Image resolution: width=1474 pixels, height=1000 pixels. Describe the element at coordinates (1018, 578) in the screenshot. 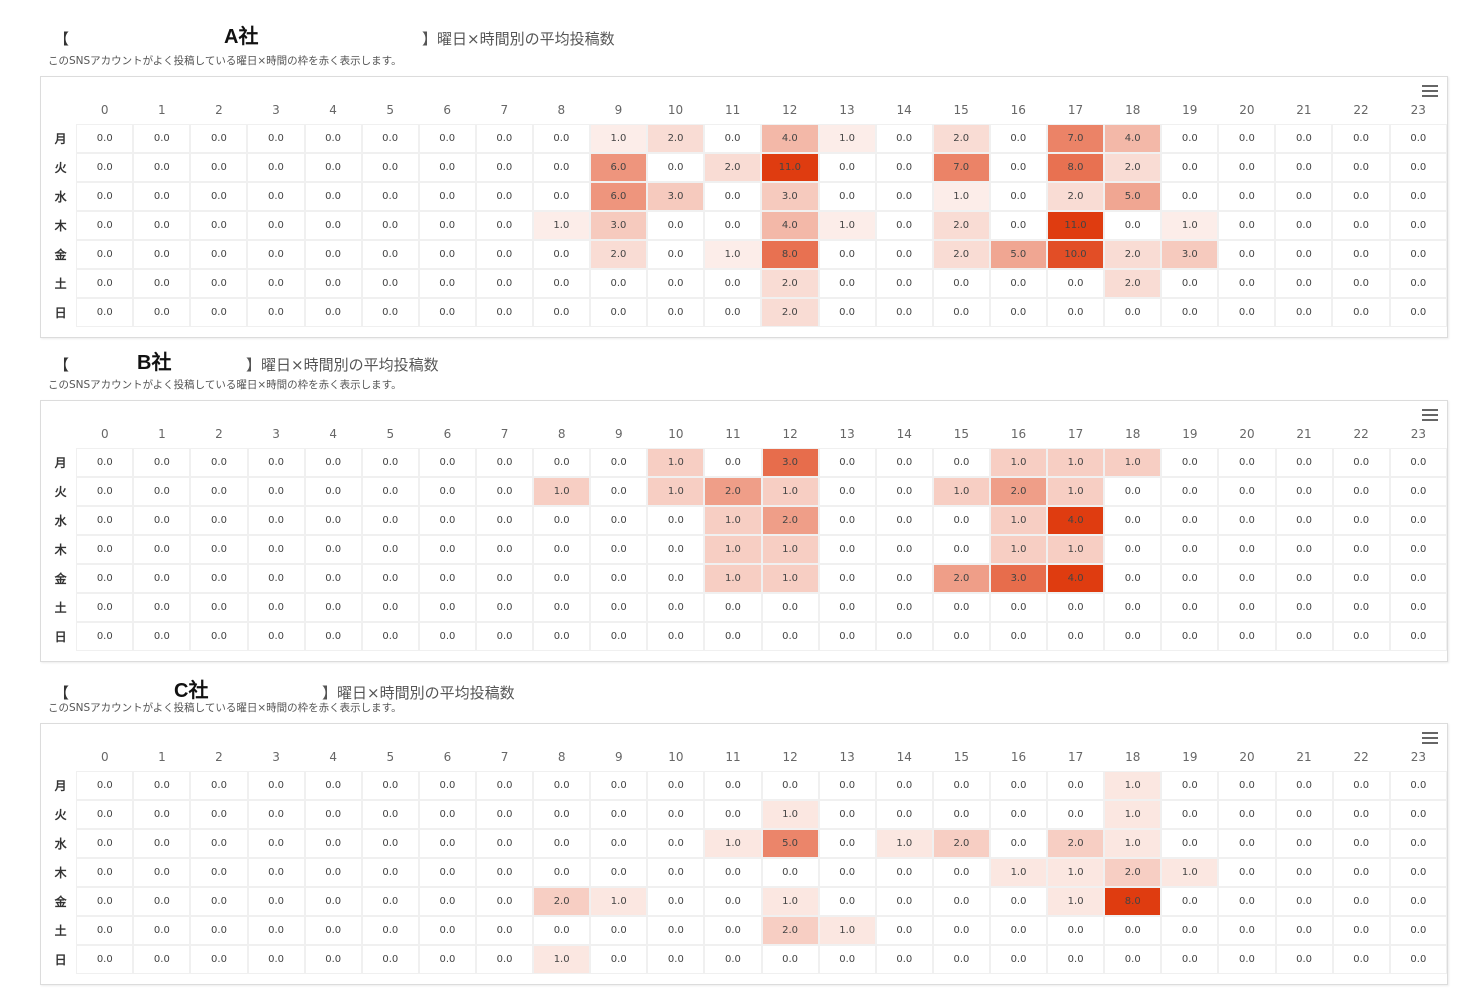

I see `heatmap-cell: 3.0` at that location.